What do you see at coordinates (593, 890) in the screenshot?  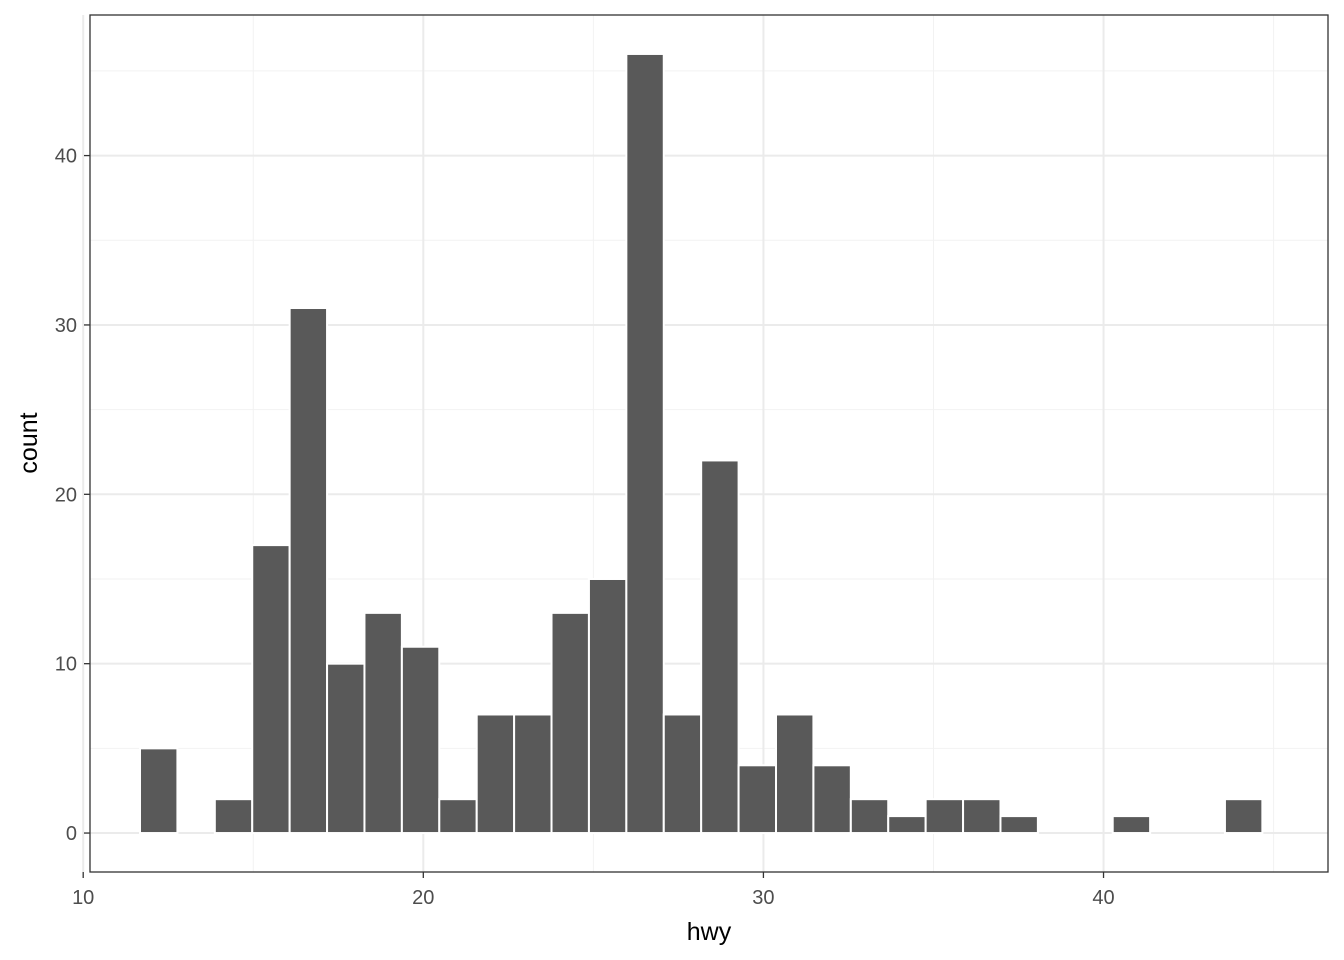 I see `x-axis: 10 20 30 40` at bounding box center [593, 890].